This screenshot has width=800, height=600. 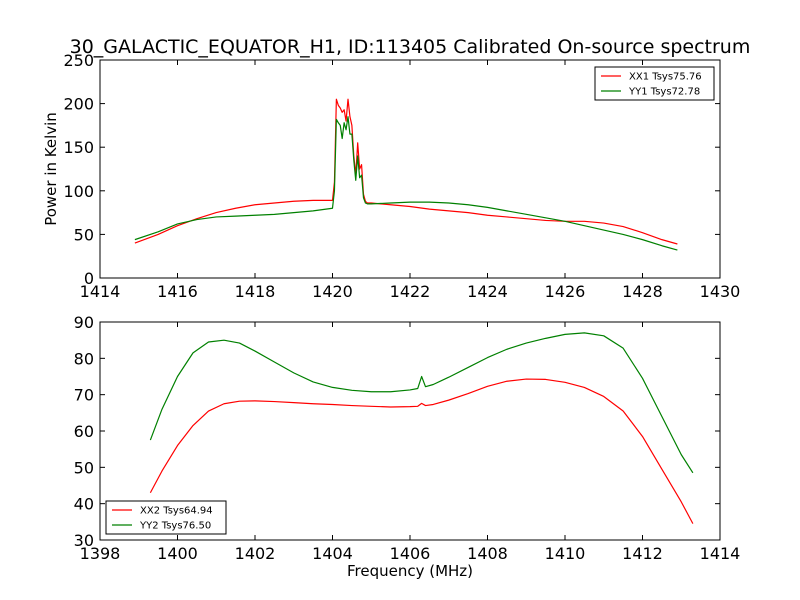 I want to click on x-tick-label: 1420, so click(x=332, y=291).